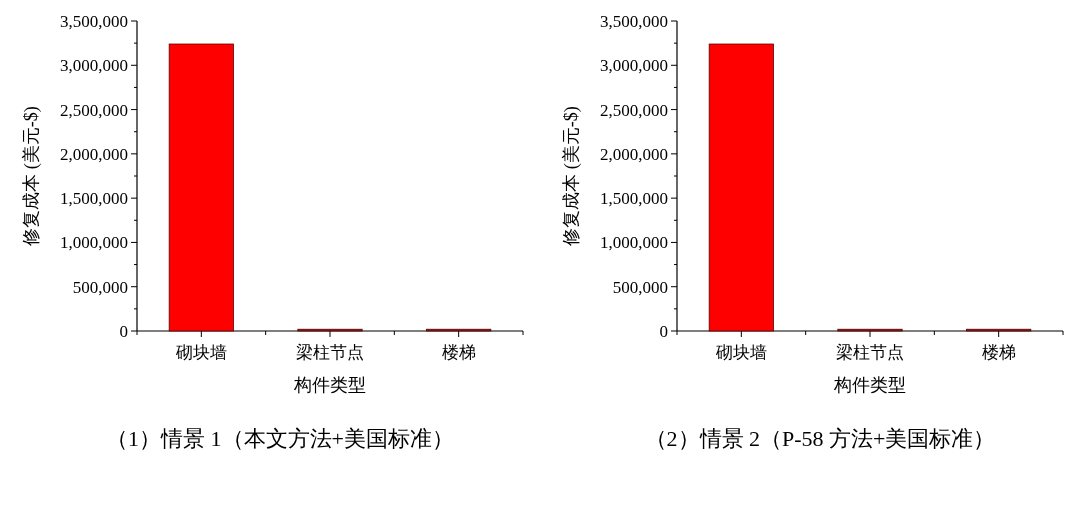 The image size is (1080, 512). I want to click on text: （1）情景 1（本文方法+美国标准）, so click(280, 438).